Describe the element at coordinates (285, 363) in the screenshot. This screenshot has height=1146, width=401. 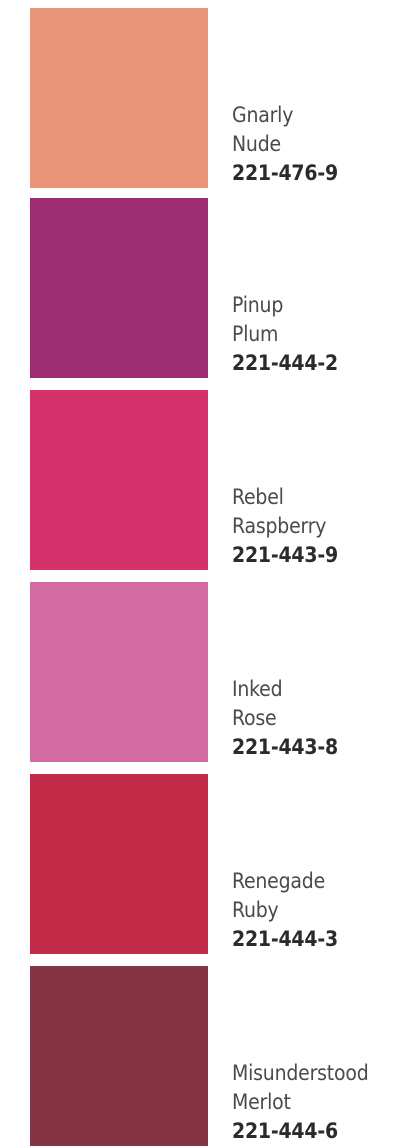
I see `color-code: 221-444-2` at that location.